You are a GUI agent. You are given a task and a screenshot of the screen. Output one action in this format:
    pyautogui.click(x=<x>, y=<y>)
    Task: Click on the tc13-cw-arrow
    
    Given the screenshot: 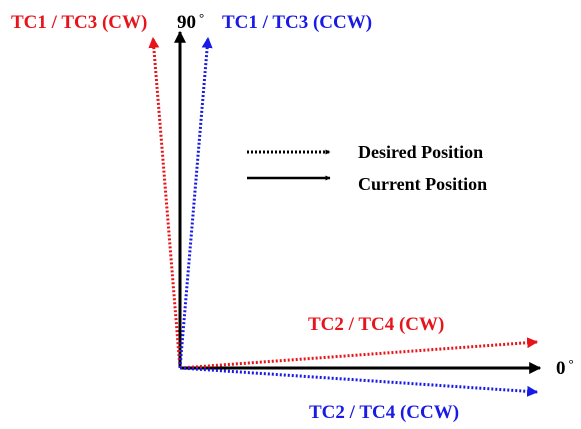 What is the action you would take?
    pyautogui.click(x=165, y=202)
    